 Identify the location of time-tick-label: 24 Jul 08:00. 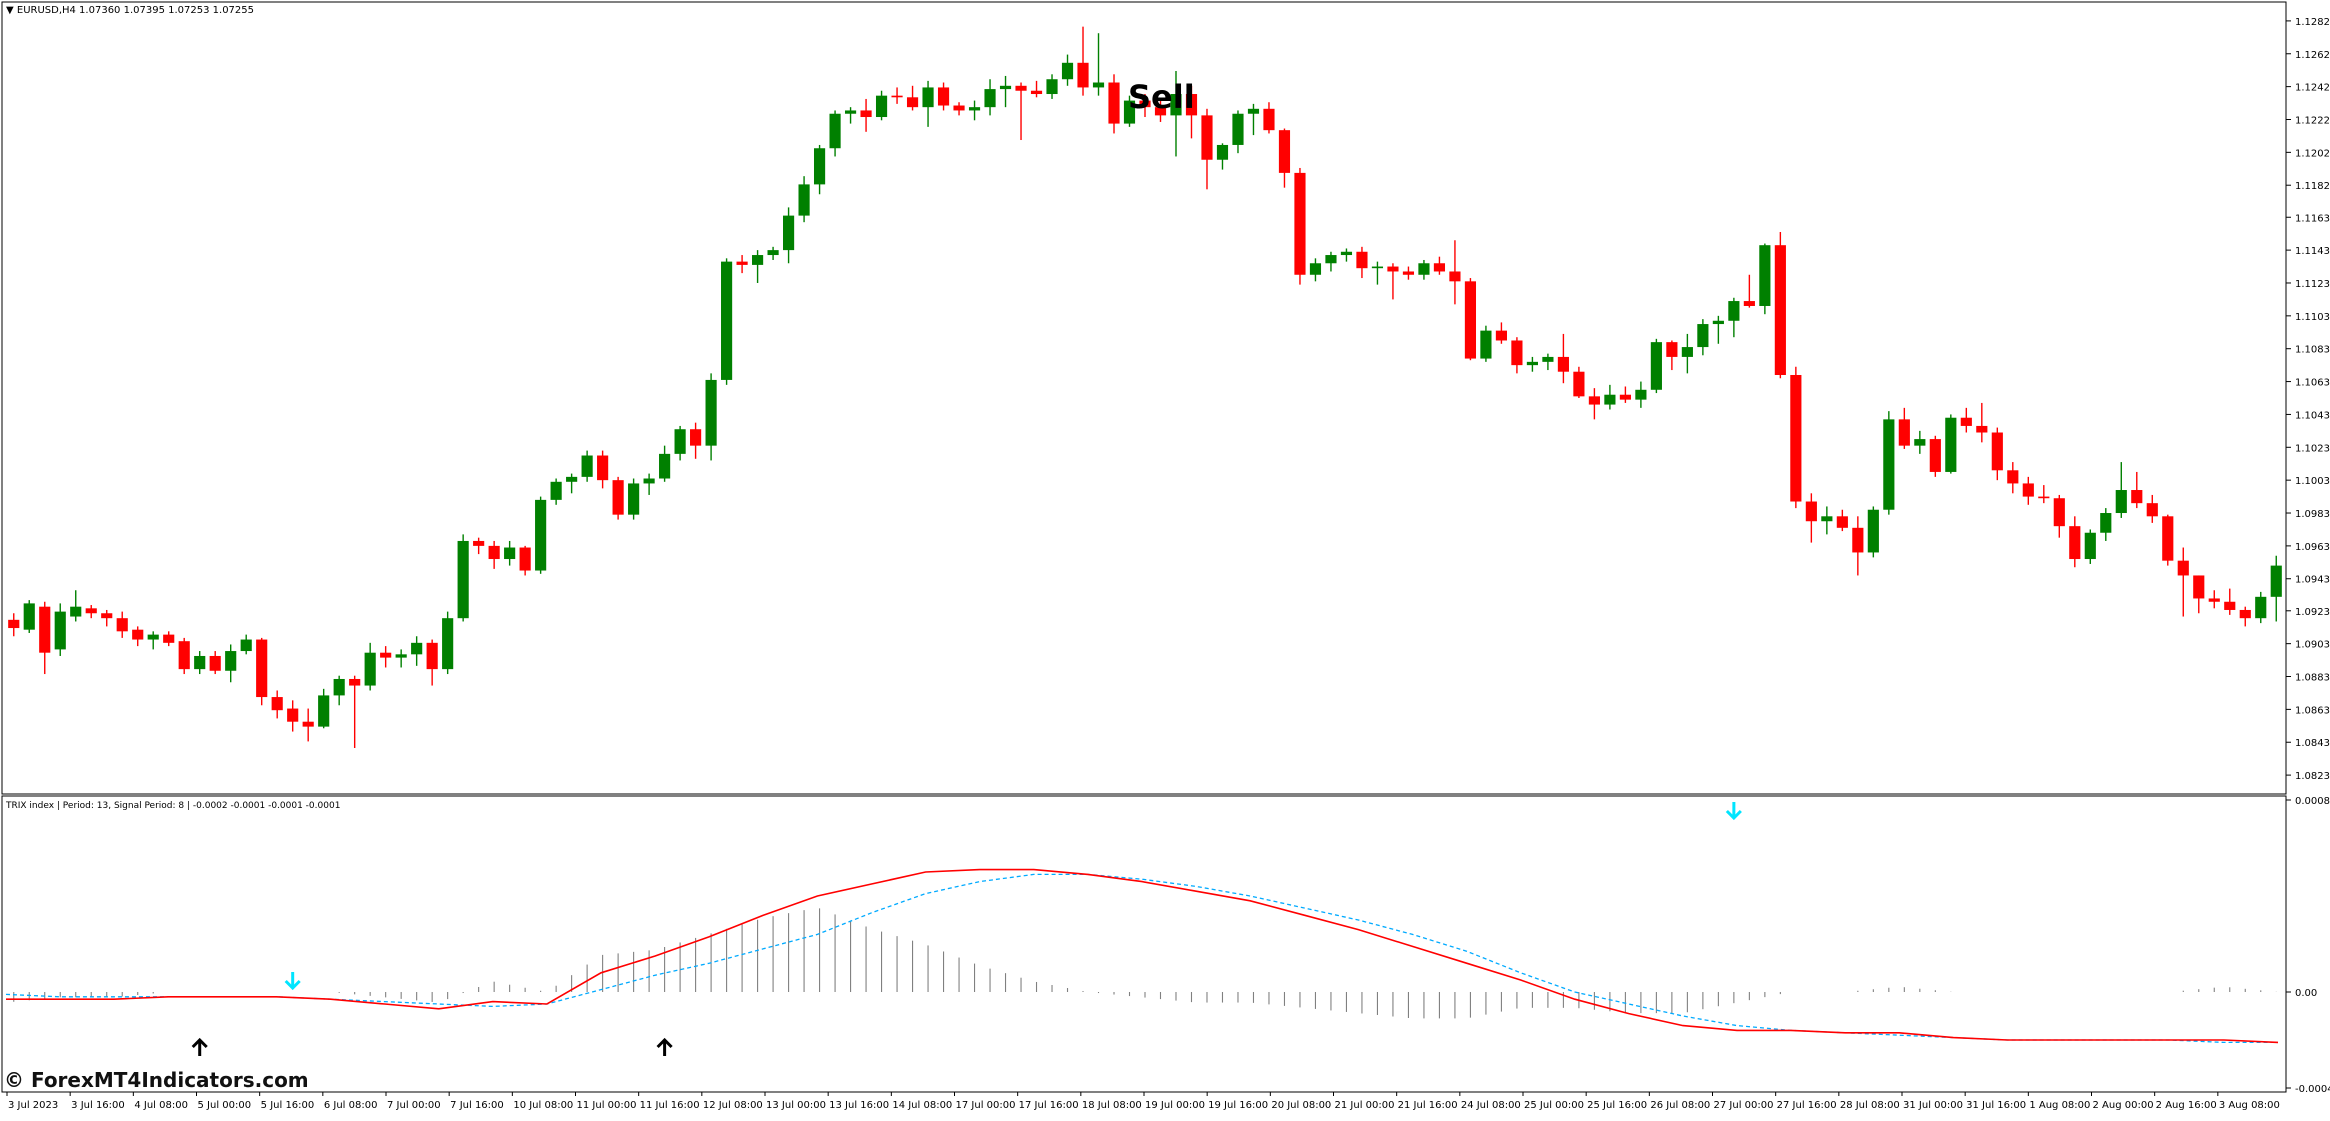
(1491, 1105).